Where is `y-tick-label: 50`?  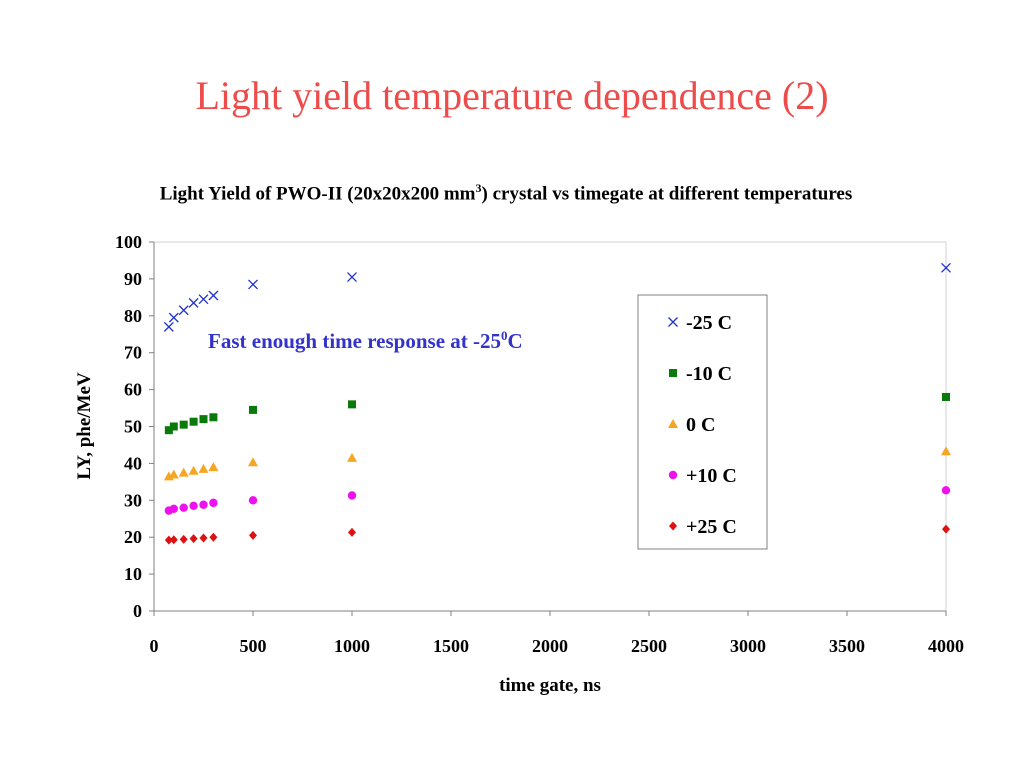
y-tick-label: 50 is located at coordinates (133, 427).